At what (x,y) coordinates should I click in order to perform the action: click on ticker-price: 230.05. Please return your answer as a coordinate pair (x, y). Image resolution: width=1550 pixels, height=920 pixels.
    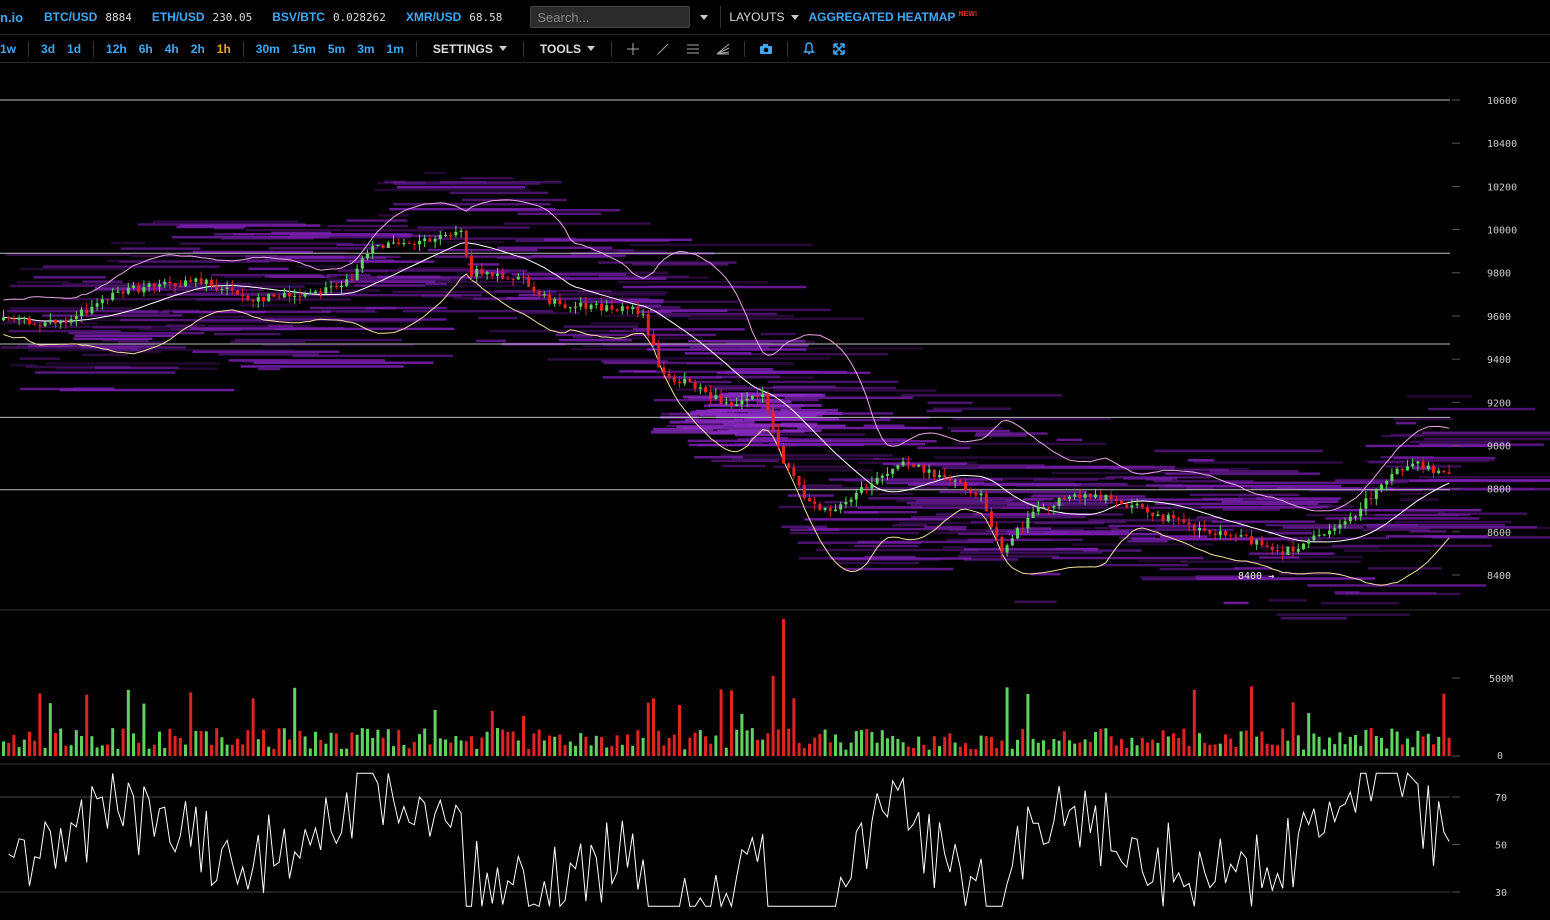
    Looking at the image, I should click on (232, 17).